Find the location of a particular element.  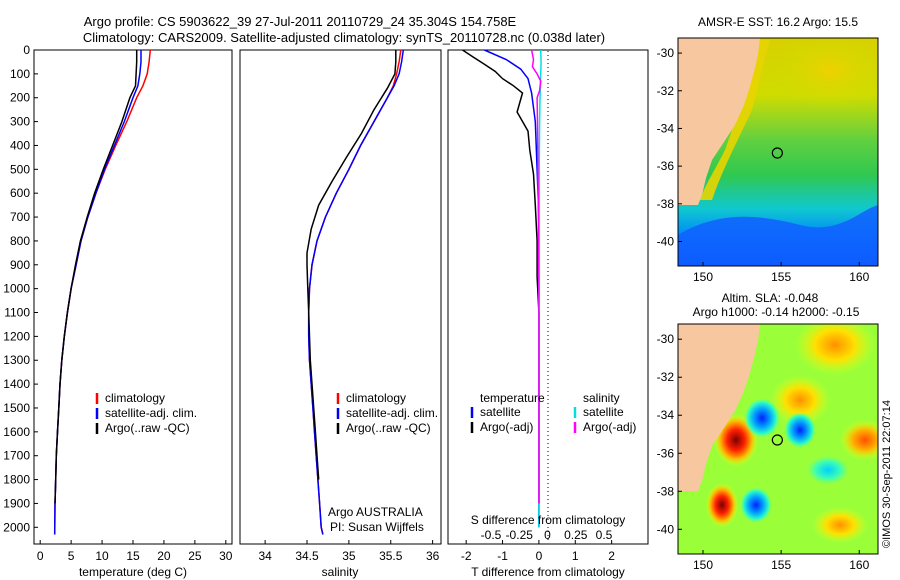

sla-yellow-north is located at coordinates (835, 349).